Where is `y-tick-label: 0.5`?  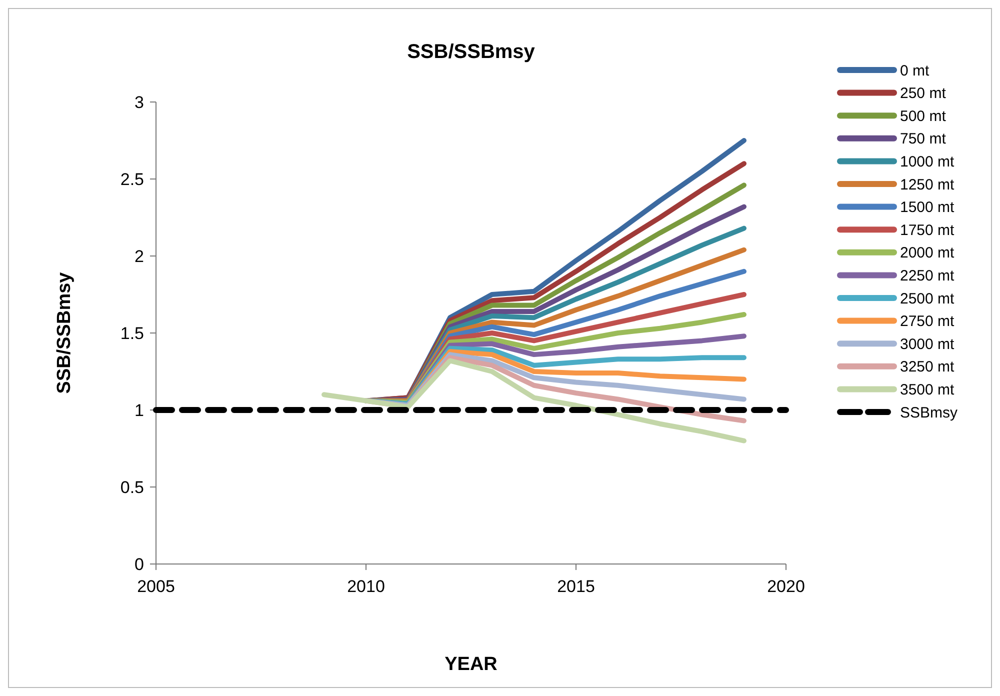 y-tick-label: 0.5 is located at coordinates (132, 487).